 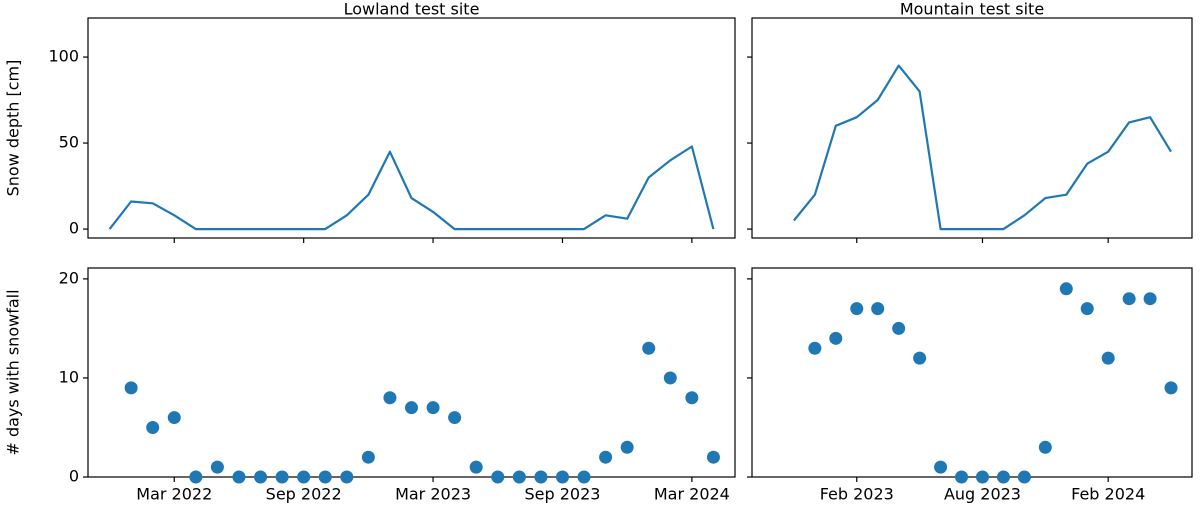 I want to click on x-tick-label: Sep 2022, so click(x=304, y=494).